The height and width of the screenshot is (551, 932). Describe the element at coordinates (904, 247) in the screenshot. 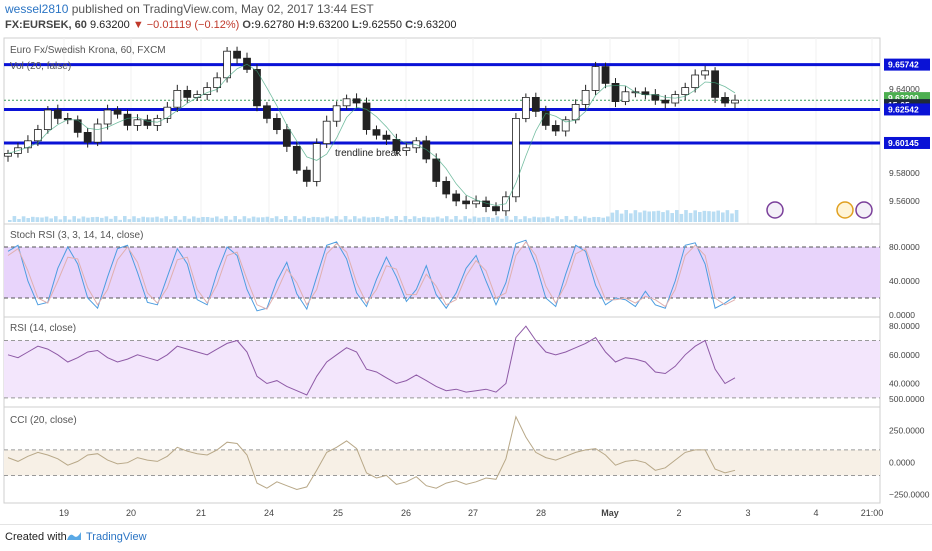

I see `indicator-tick-label: 80.0000` at that location.